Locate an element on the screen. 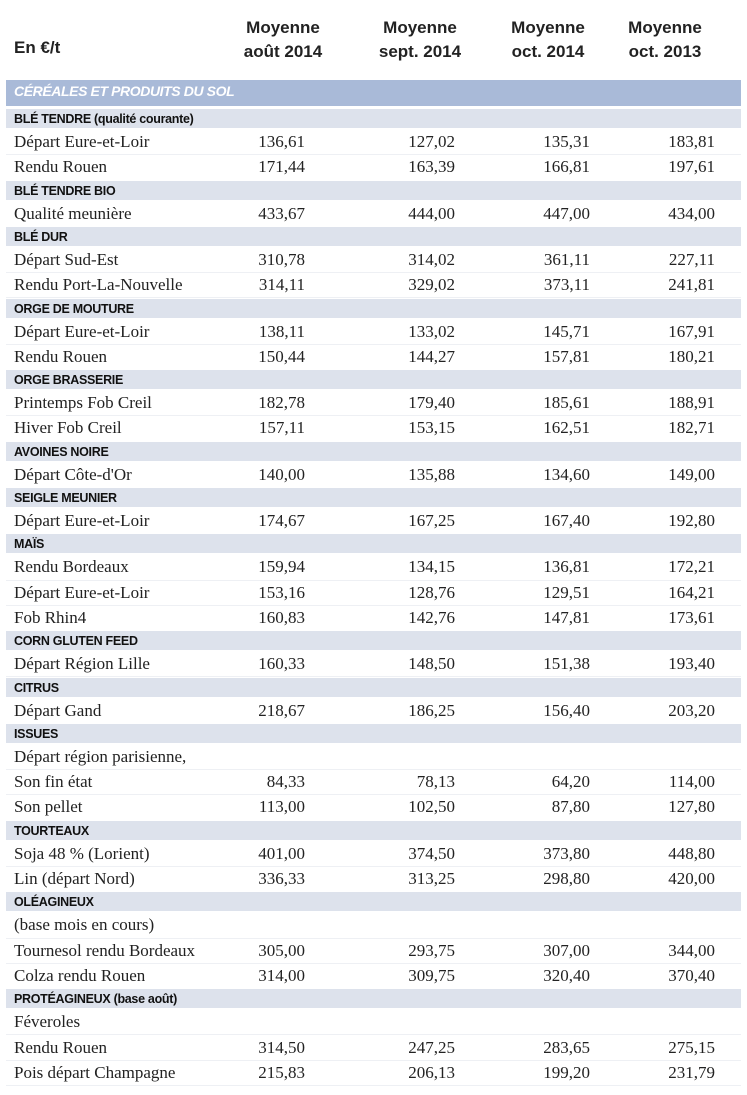 This screenshot has height=1095, width=747. value-cell: 138,11 is located at coordinates (281, 331).